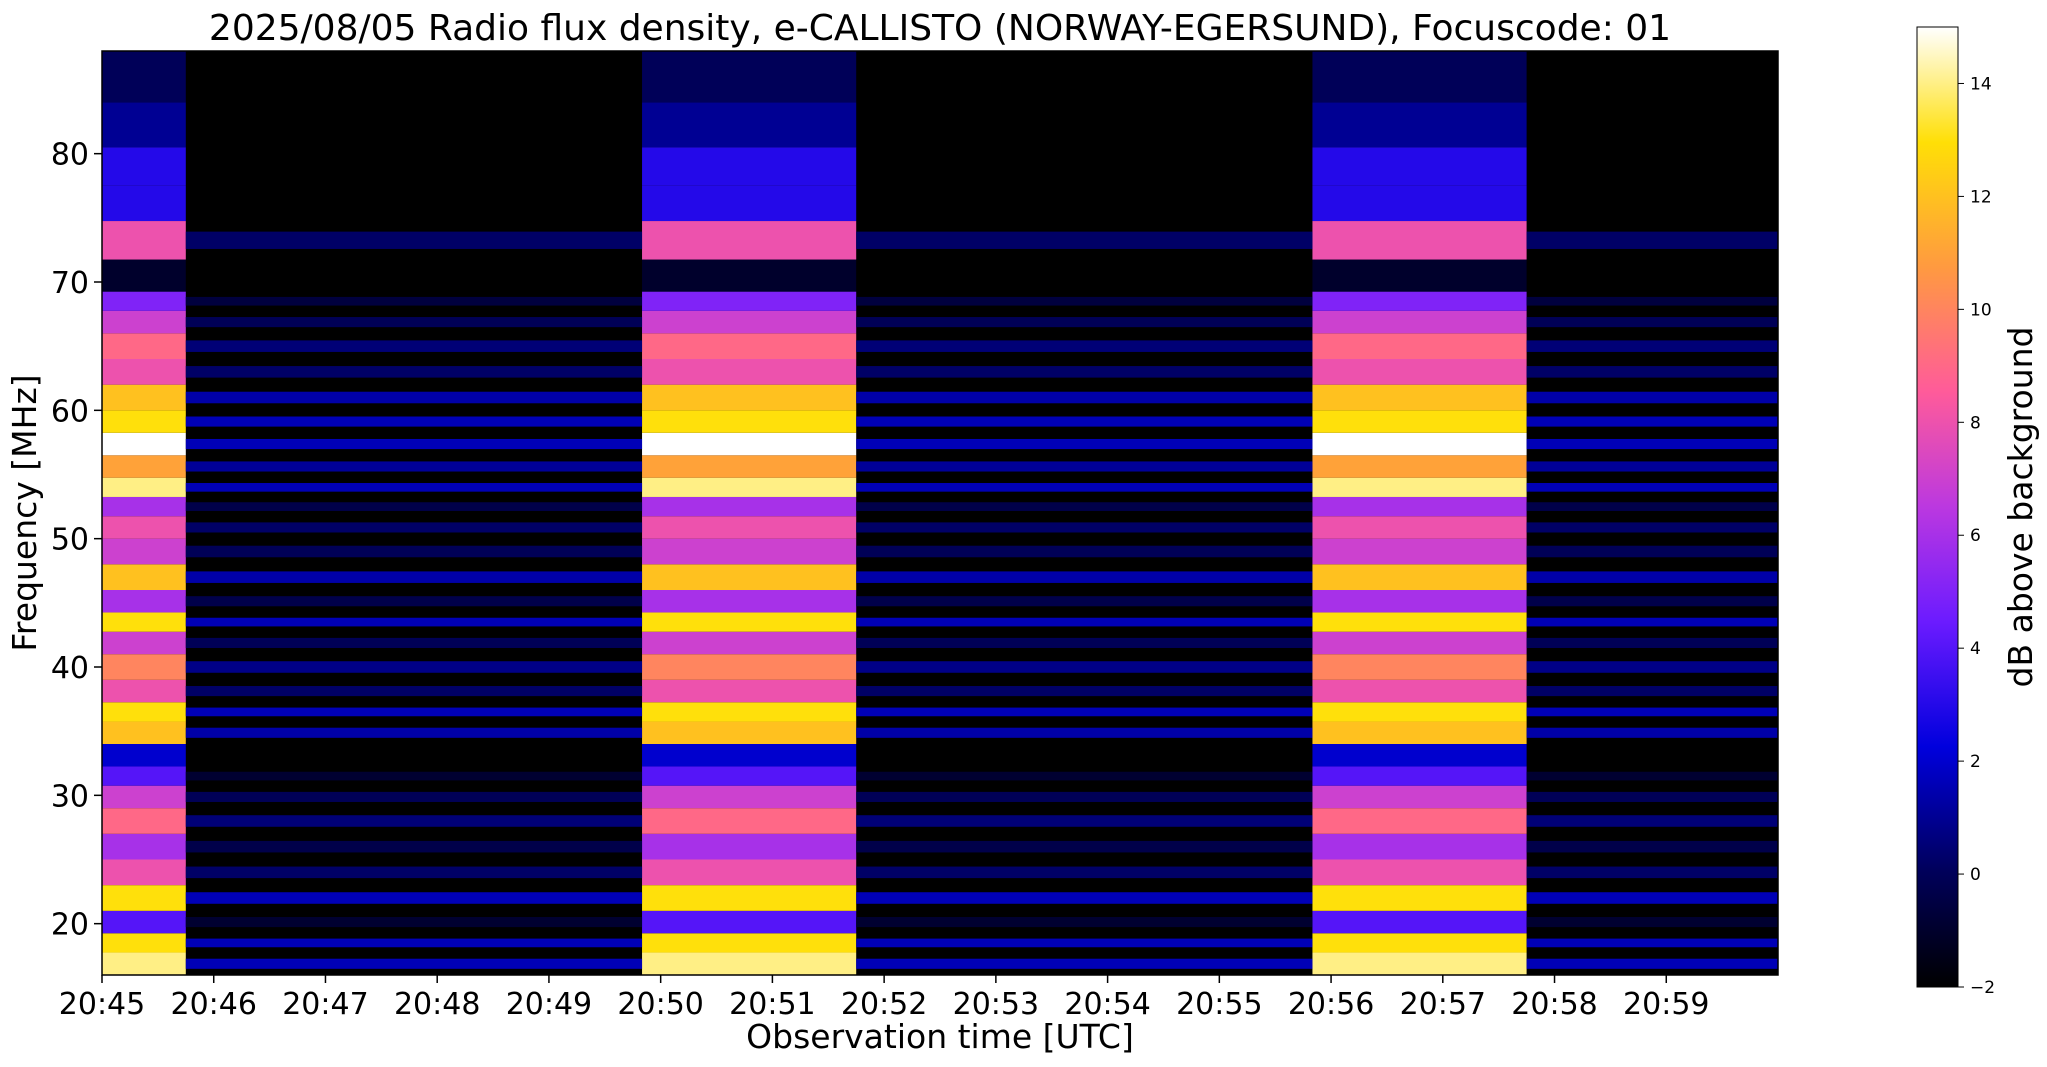 This screenshot has width=2047, height=1067. What do you see at coordinates (772, 1004) in the screenshot?
I see `x-tick-label: 20:51` at bounding box center [772, 1004].